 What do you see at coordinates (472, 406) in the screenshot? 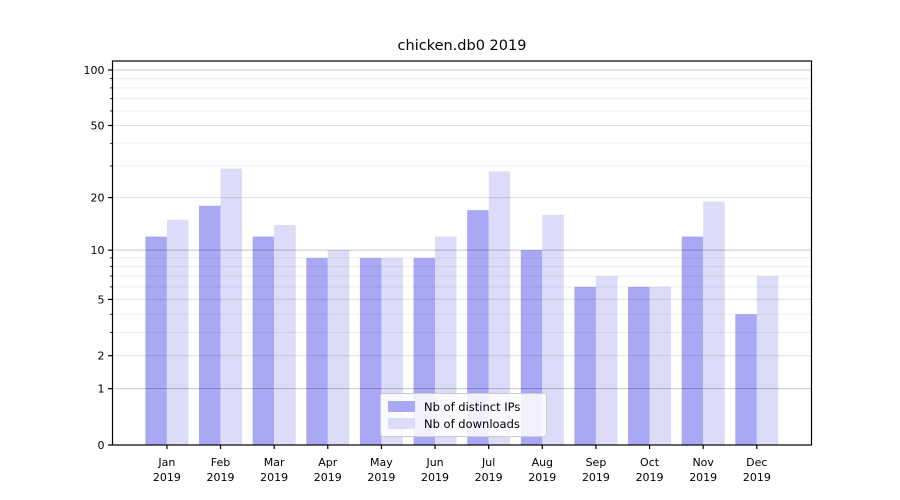
I see `legend-label-distinct-ips: Nb of distinct IPs` at bounding box center [472, 406].